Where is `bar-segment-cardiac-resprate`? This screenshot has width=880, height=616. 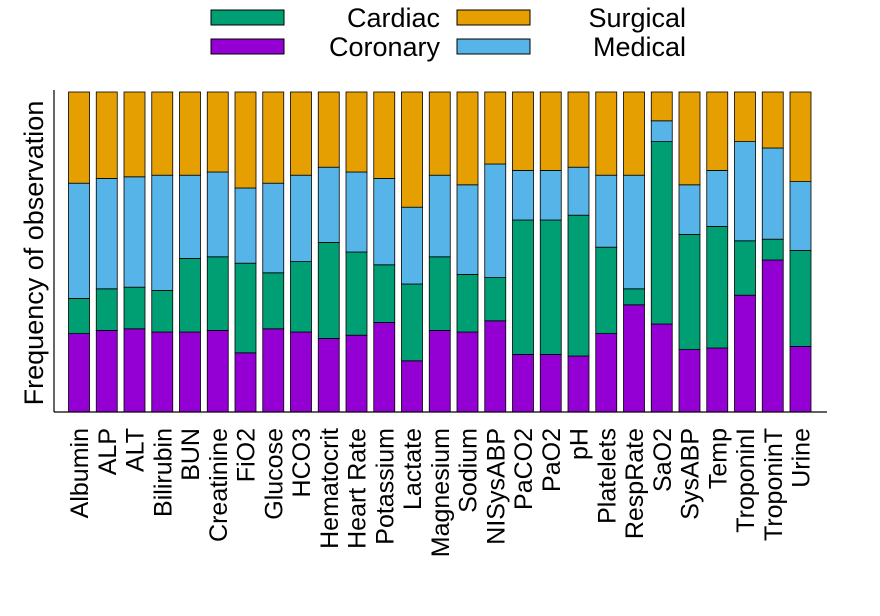 bar-segment-cardiac-resprate is located at coordinates (634, 297).